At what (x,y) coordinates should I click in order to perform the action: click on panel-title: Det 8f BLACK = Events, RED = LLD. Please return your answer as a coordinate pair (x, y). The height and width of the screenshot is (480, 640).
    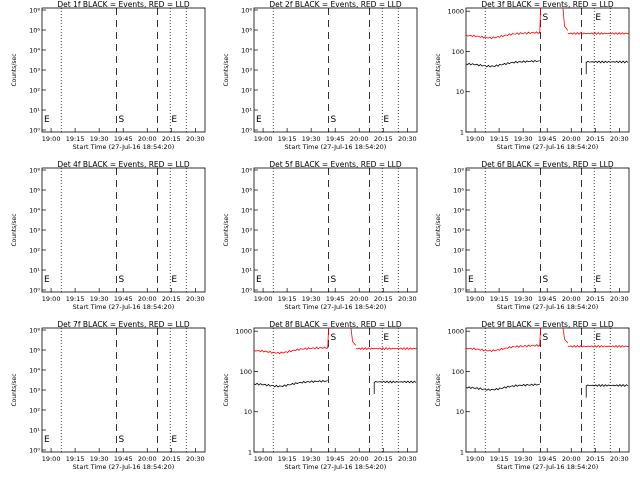
    Looking at the image, I should click on (335, 324).